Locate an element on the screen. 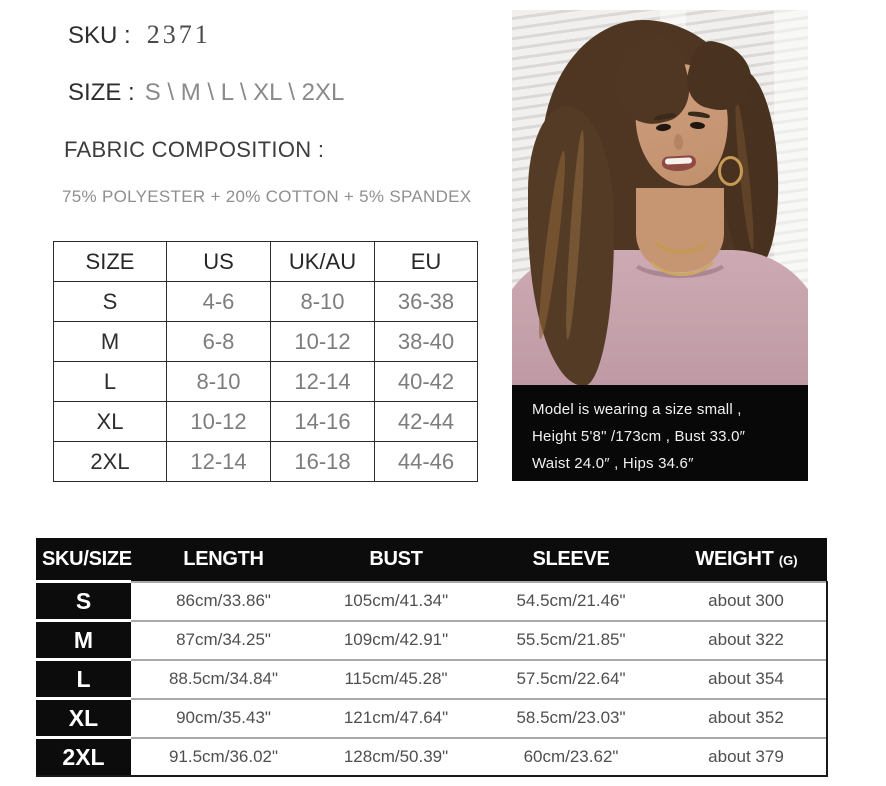 The image size is (886, 786). conv-header-size: SIZE is located at coordinates (110, 261).